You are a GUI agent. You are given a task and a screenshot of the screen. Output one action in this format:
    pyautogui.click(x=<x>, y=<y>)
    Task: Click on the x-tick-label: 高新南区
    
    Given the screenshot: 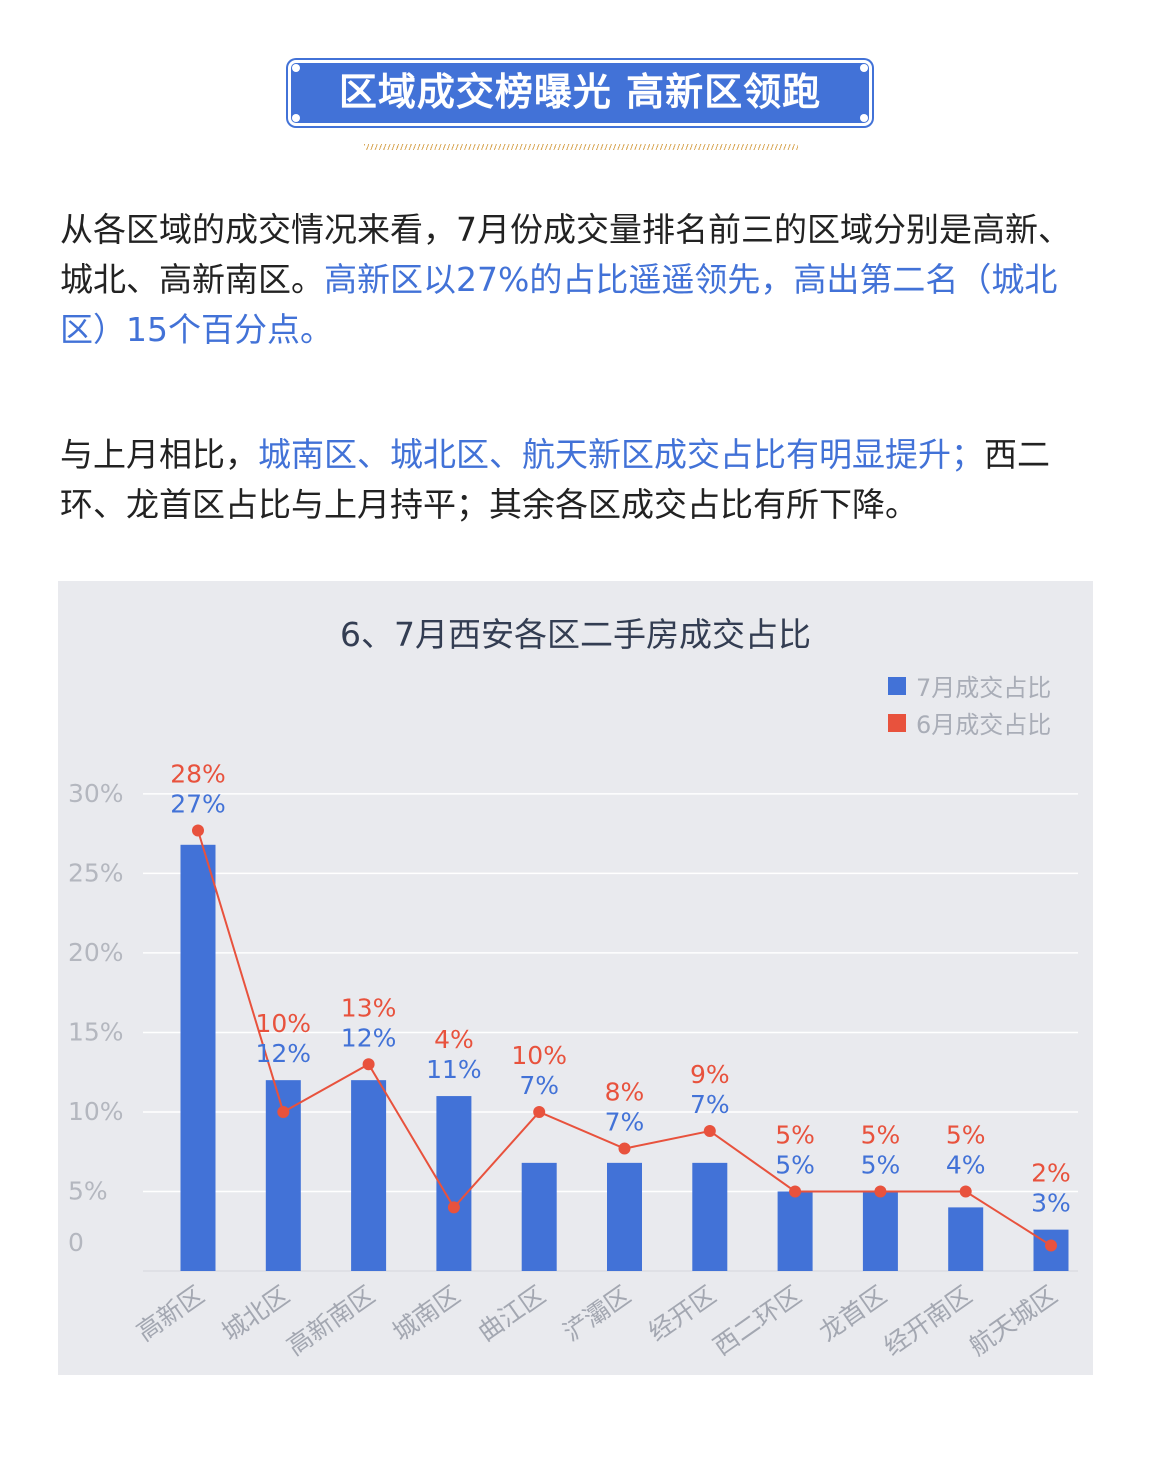 What is the action you would take?
    pyautogui.click(x=330, y=1320)
    